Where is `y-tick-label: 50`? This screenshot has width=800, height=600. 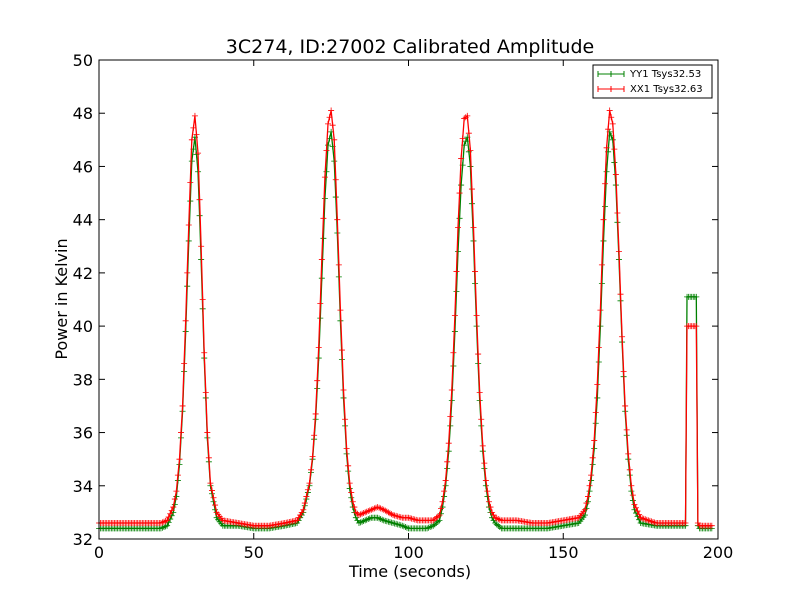 y-tick-label: 50 is located at coordinates (83, 60).